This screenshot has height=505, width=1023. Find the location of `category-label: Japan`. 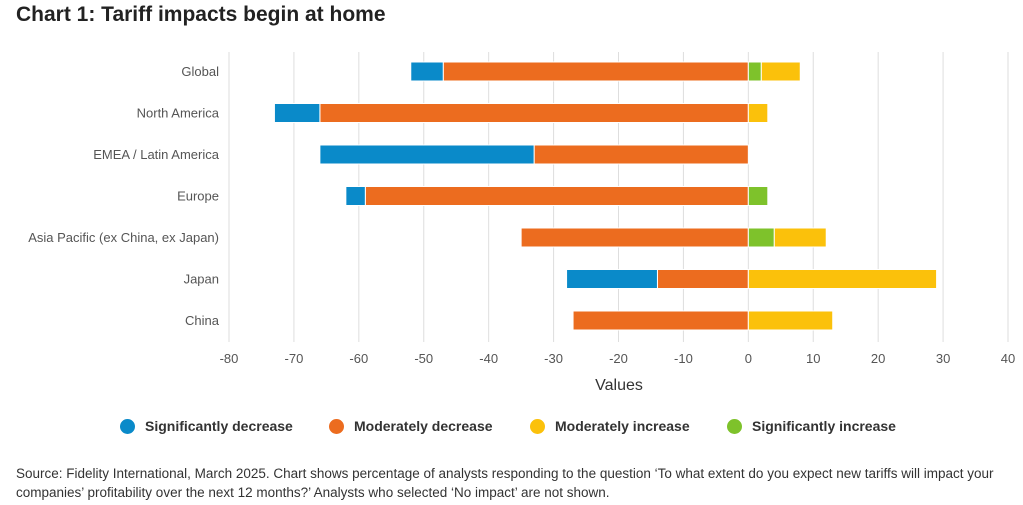

category-label: Japan is located at coordinates (201, 279).